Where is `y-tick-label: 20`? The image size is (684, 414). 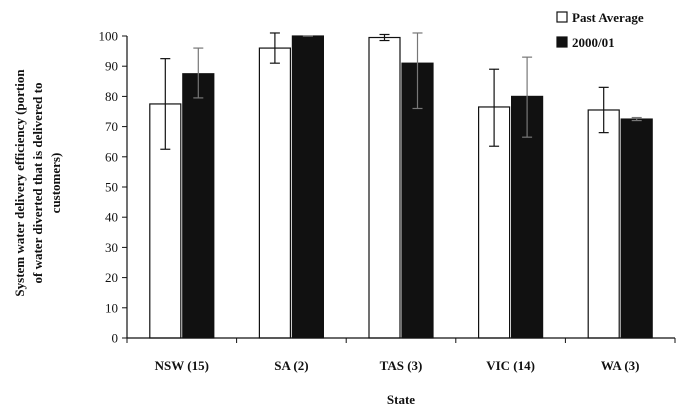 y-tick-label: 20 is located at coordinates (111, 277).